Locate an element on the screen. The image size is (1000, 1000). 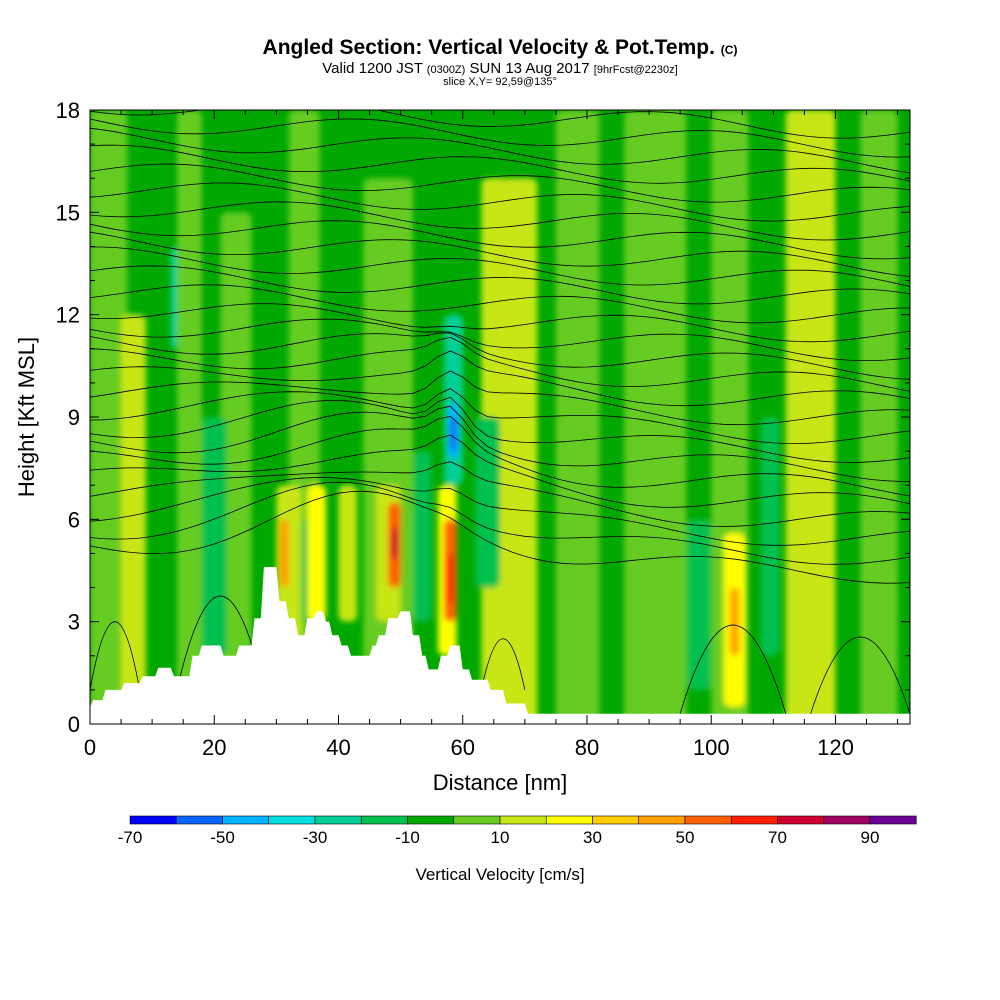
y-tick-label: 3 is located at coordinates (74, 622).